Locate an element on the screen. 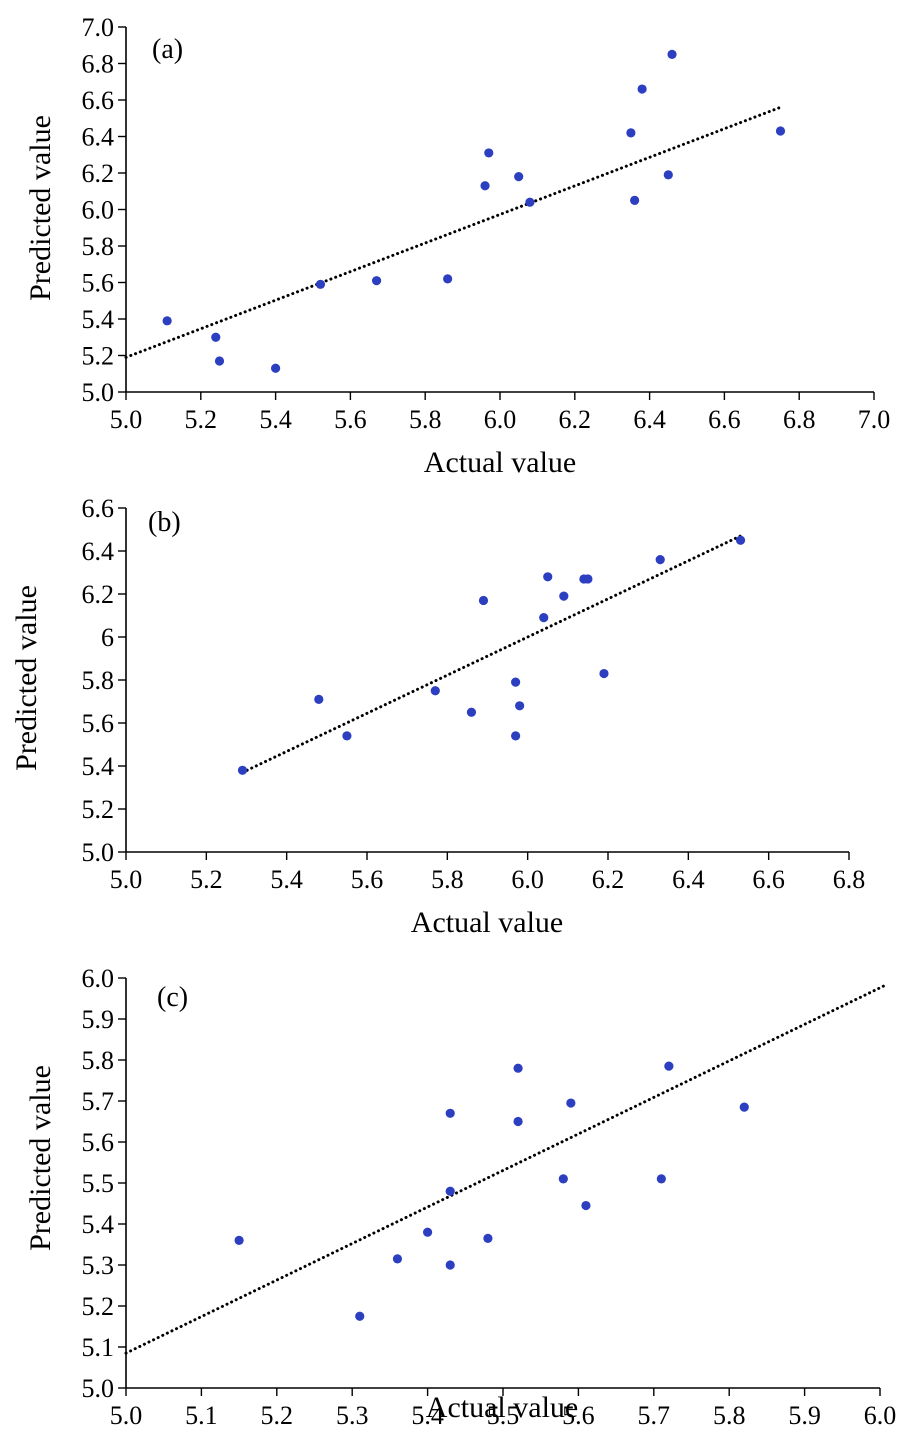 This screenshot has width=900, height=1429. y-tick-label: 5.1 is located at coordinates (98, 1347).